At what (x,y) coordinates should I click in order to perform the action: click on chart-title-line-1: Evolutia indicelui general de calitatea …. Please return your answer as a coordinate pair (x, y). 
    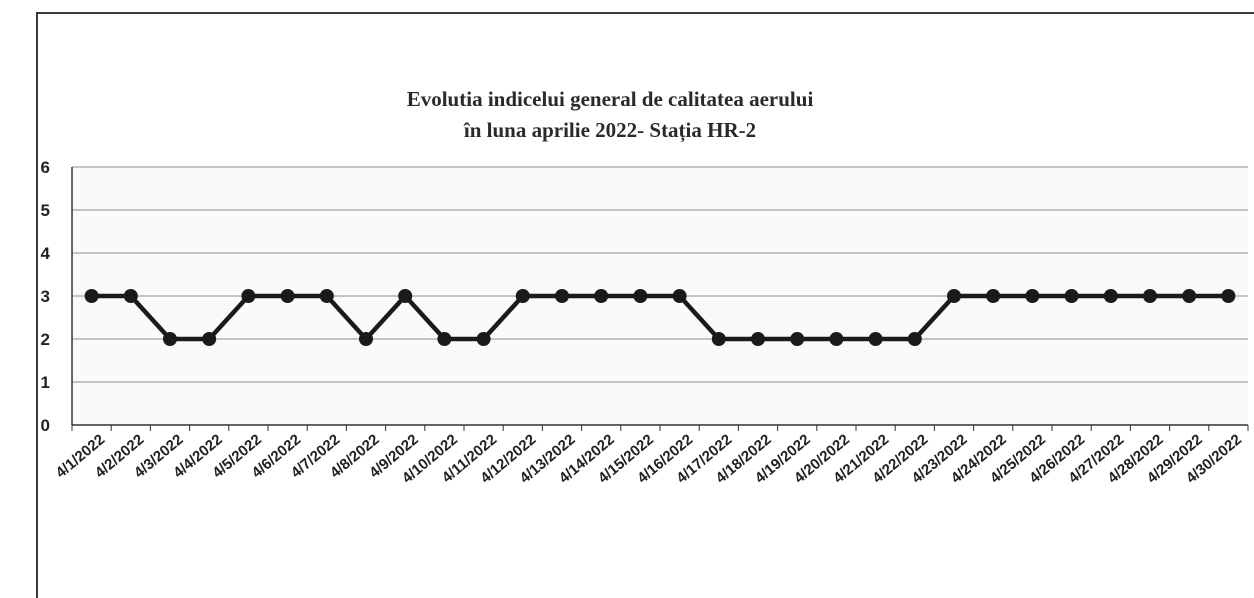
    Looking at the image, I should click on (610, 99).